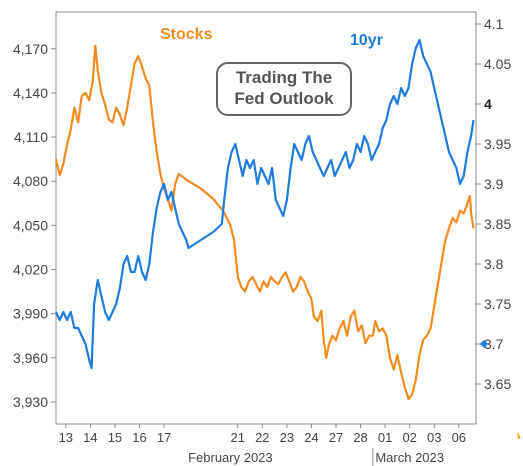 The image size is (523, 466). Describe the element at coordinates (66, 437) in the screenshot. I see `x-tick-label: 13` at that location.